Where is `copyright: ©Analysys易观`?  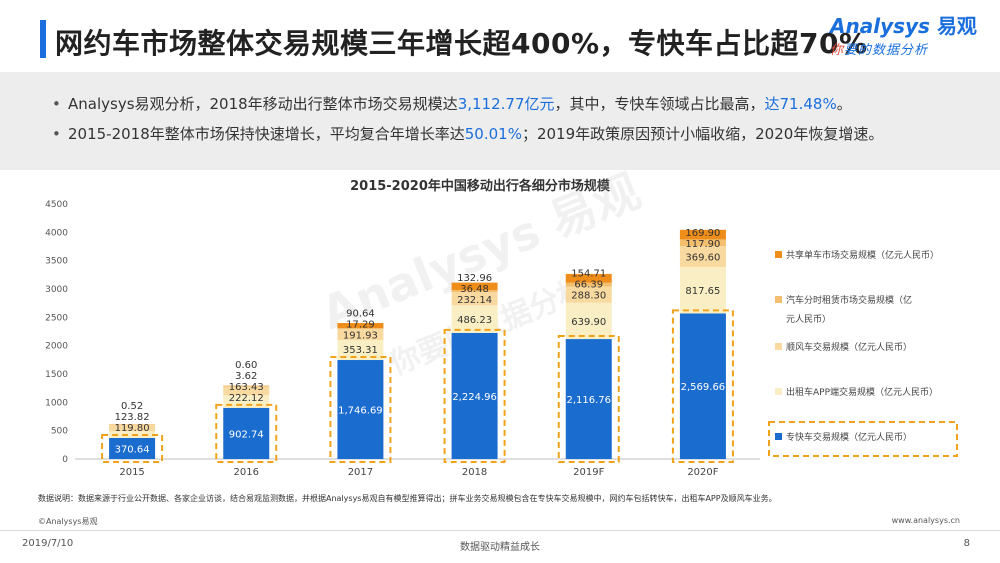 copyright: ©Analysys易观 is located at coordinates (68, 521).